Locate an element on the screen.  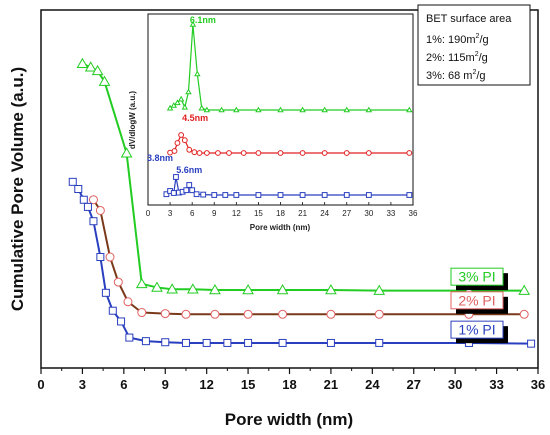
inset-peak-label: 4.5nm is located at coordinates (195, 118).